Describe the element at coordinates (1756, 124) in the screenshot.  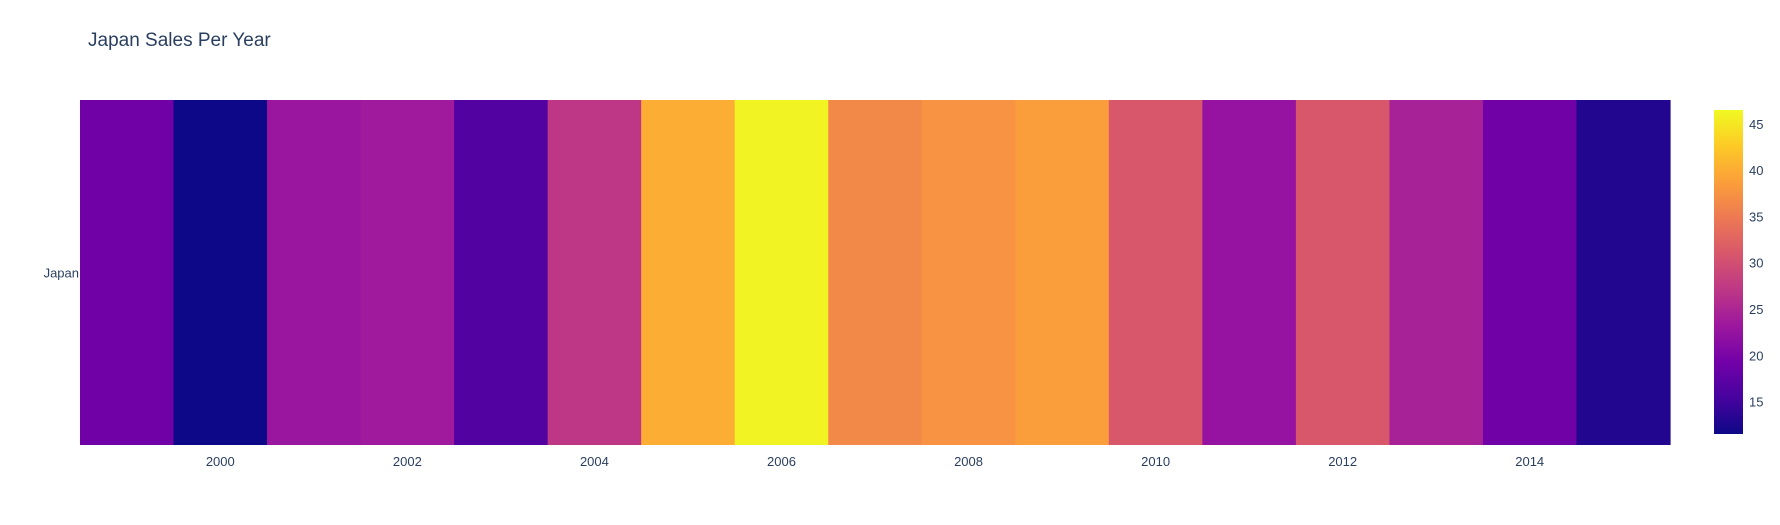
I see `colorbar-tick-label: 45` at that location.